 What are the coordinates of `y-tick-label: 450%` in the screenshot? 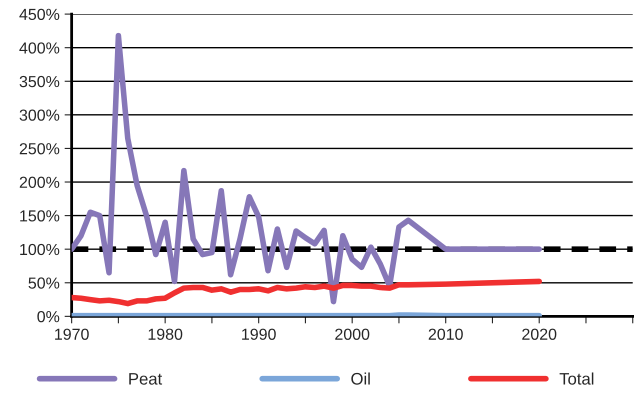 It's located at (39, 14).